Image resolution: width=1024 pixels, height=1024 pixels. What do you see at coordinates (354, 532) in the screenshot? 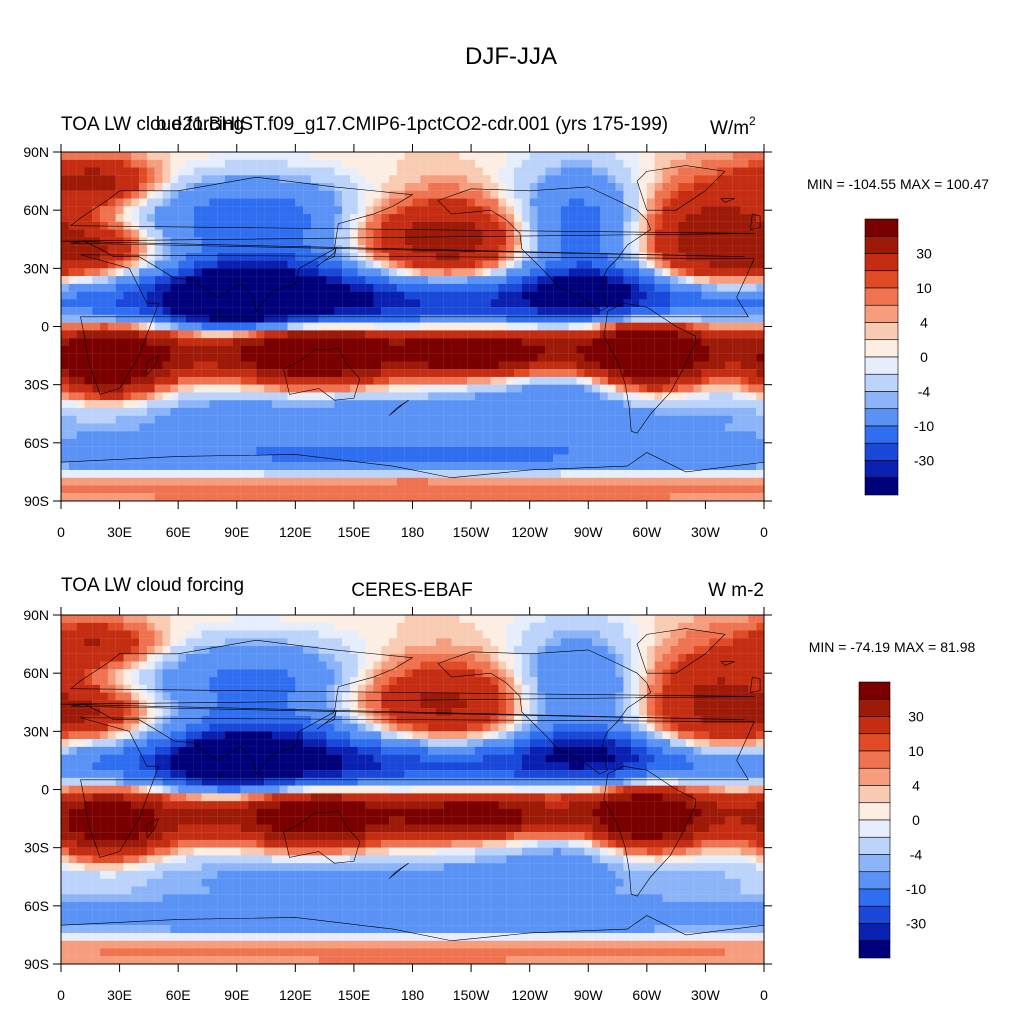
I see `x-tick-label: 150E` at bounding box center [354, 532].